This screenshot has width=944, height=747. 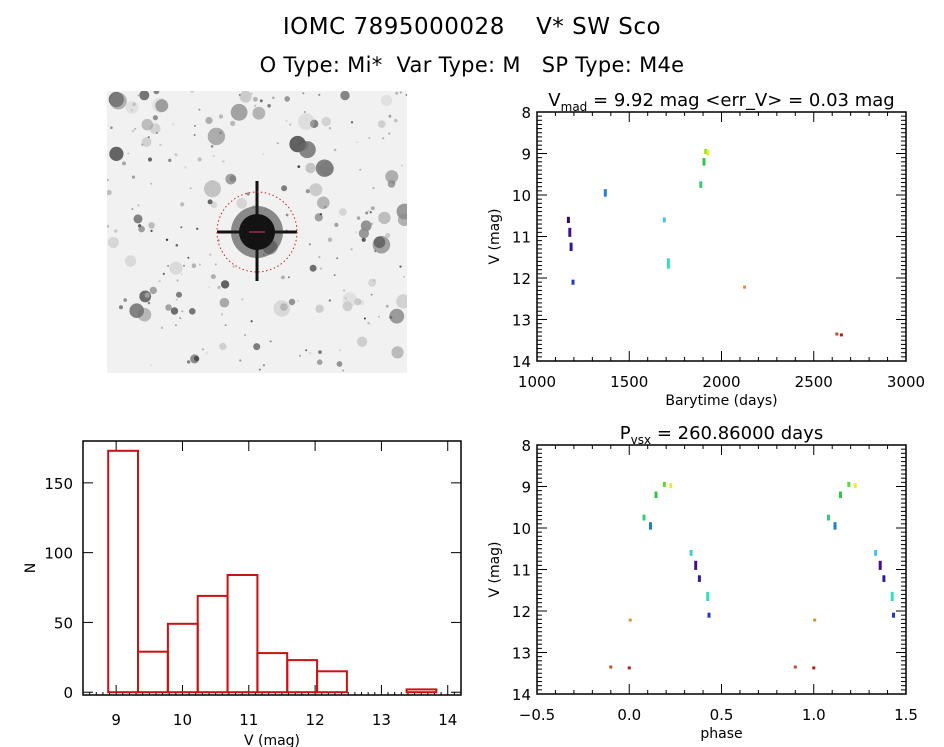 I want to click on object-title: IOMC 7895000028 V* SW Sco, so click(x=472, y=27).